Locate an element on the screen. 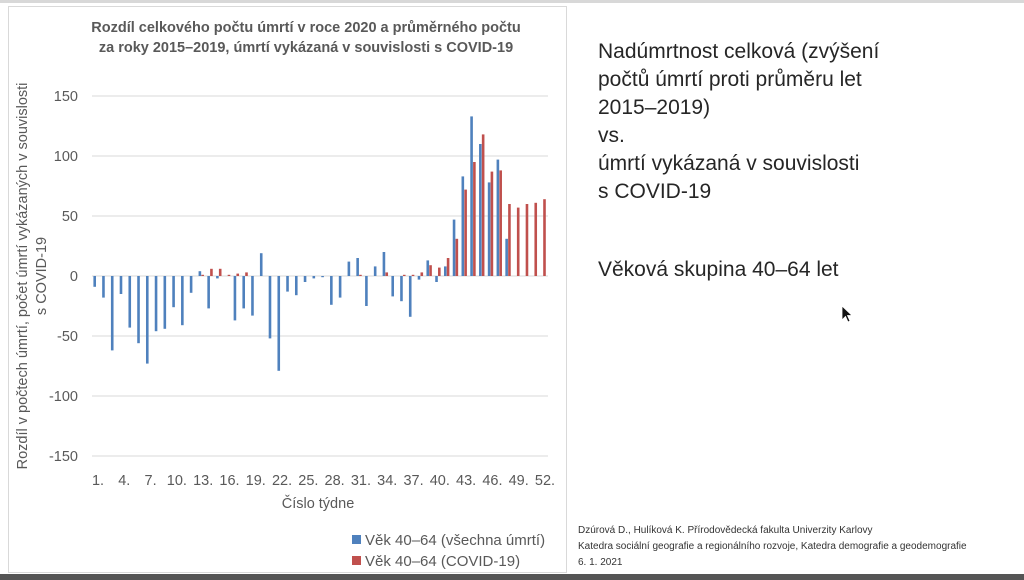 The width and height of the screenshot is (1024, 580). x-tick-label: 4. is located at coordinates (124, 481).